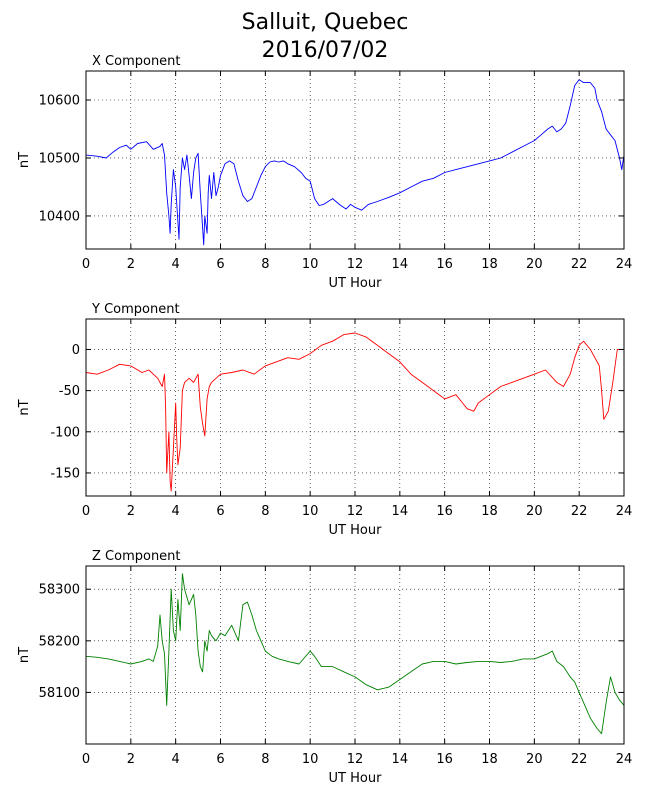 The image size is (650, 800). What do you see at coordinates (59, 641) in the screenshot?
I see `y-tick-label: 58200` at bounding box center [59, 641].